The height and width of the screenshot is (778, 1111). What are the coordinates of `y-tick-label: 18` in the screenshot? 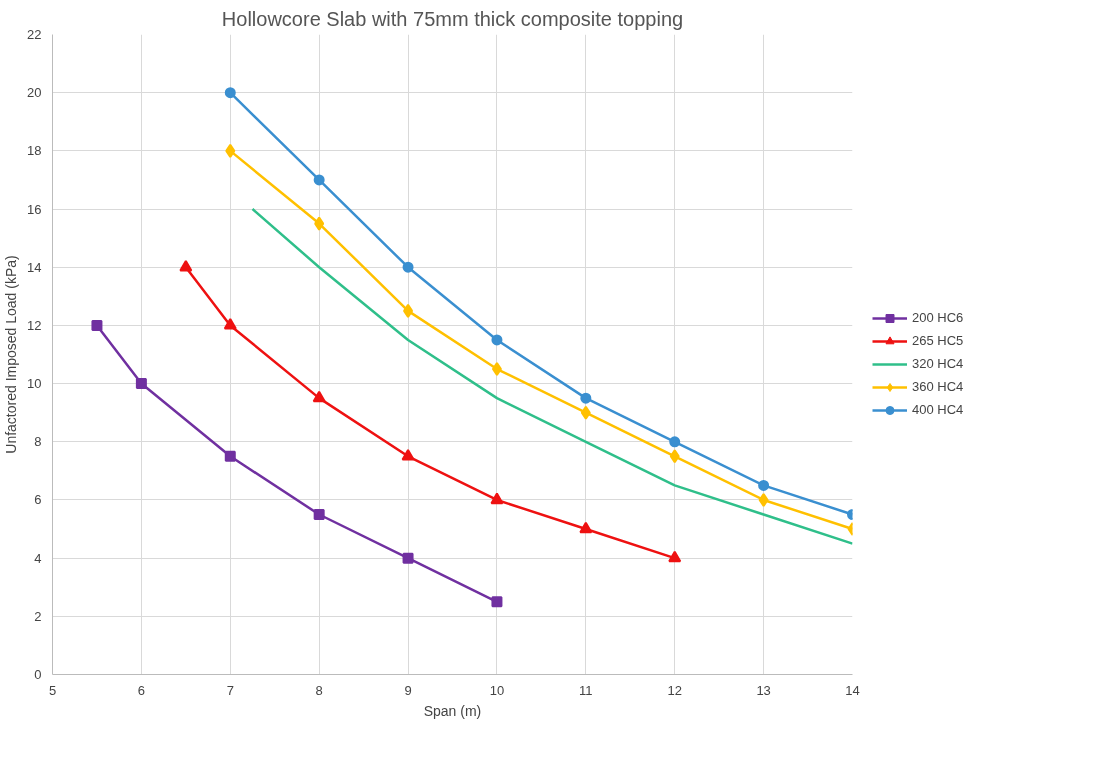 It's located at (34, 151).